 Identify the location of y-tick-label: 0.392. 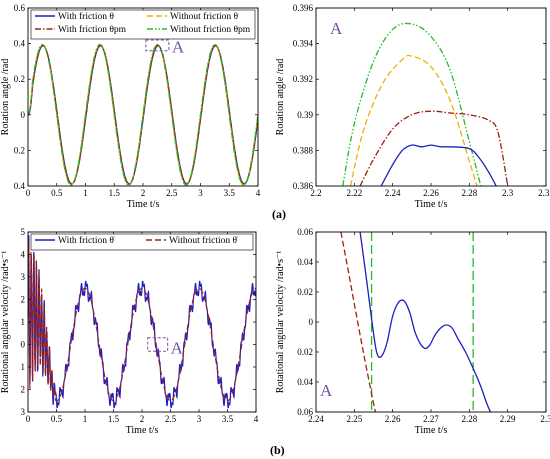
(303, 79).